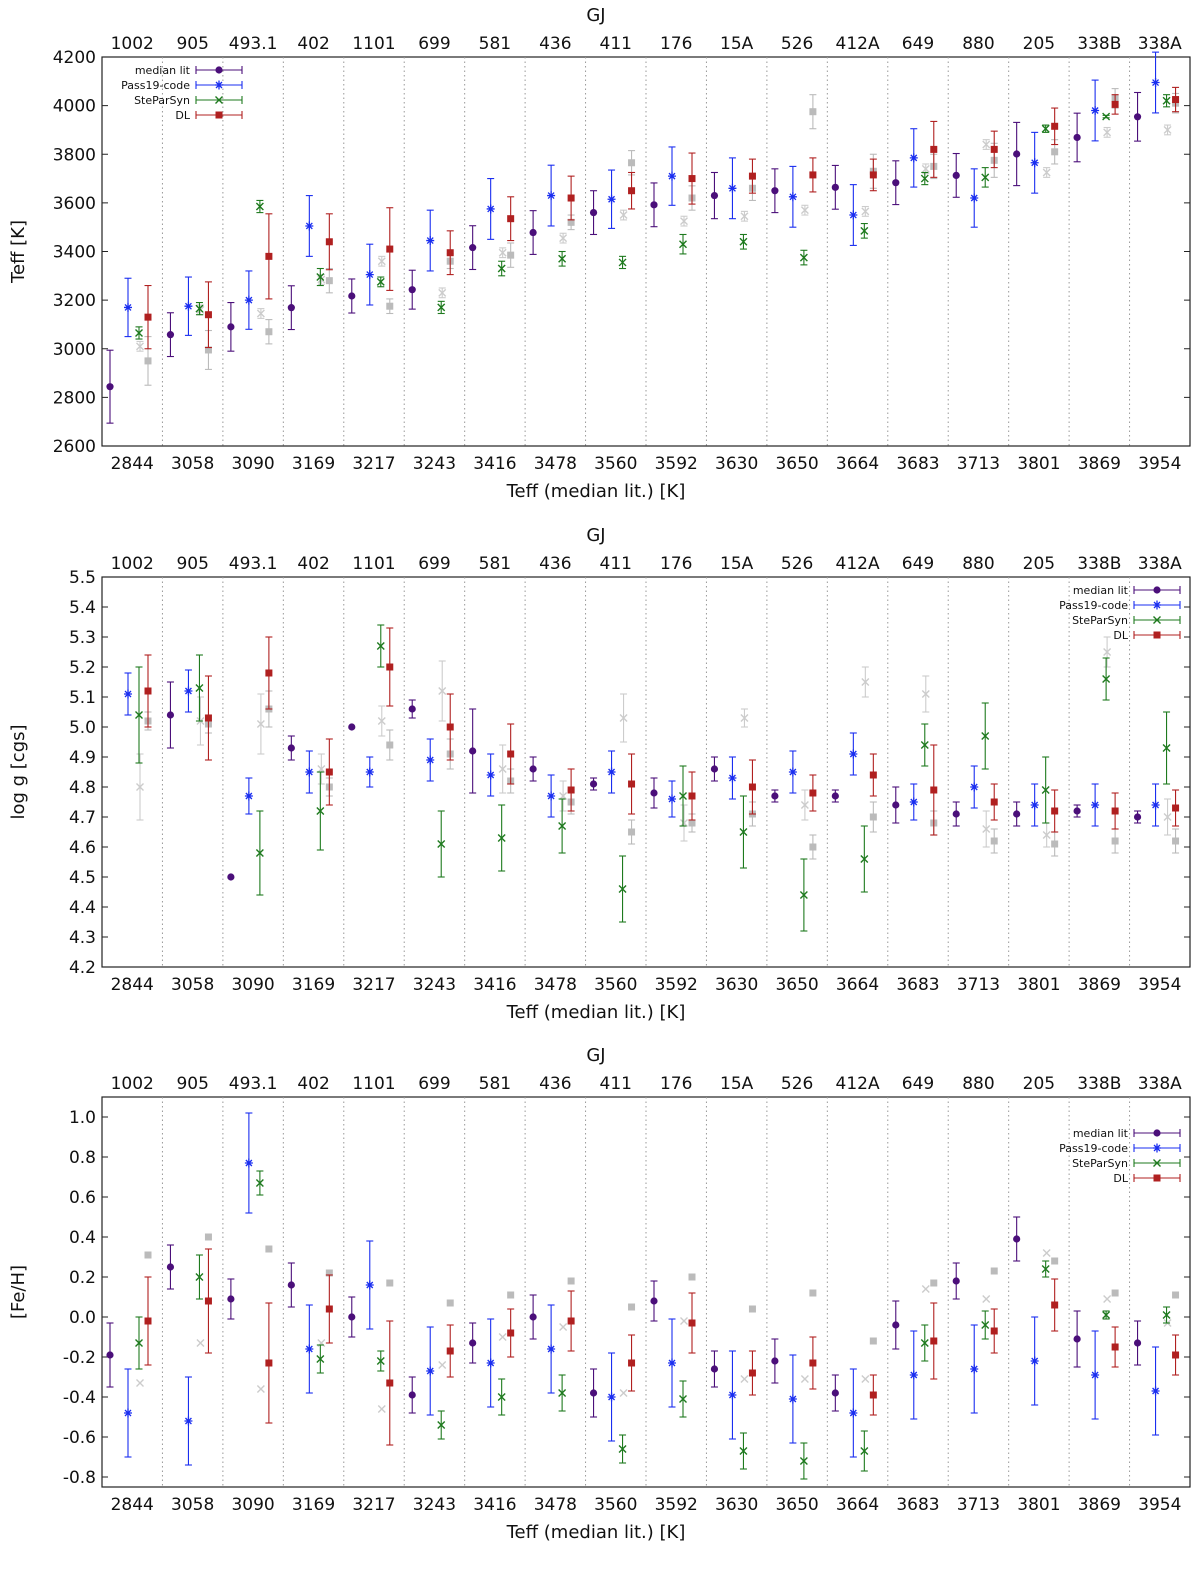 This screenshot has width=1200, height=1572. I want to click on y-tick-label: 5.5, so click(82, 578).